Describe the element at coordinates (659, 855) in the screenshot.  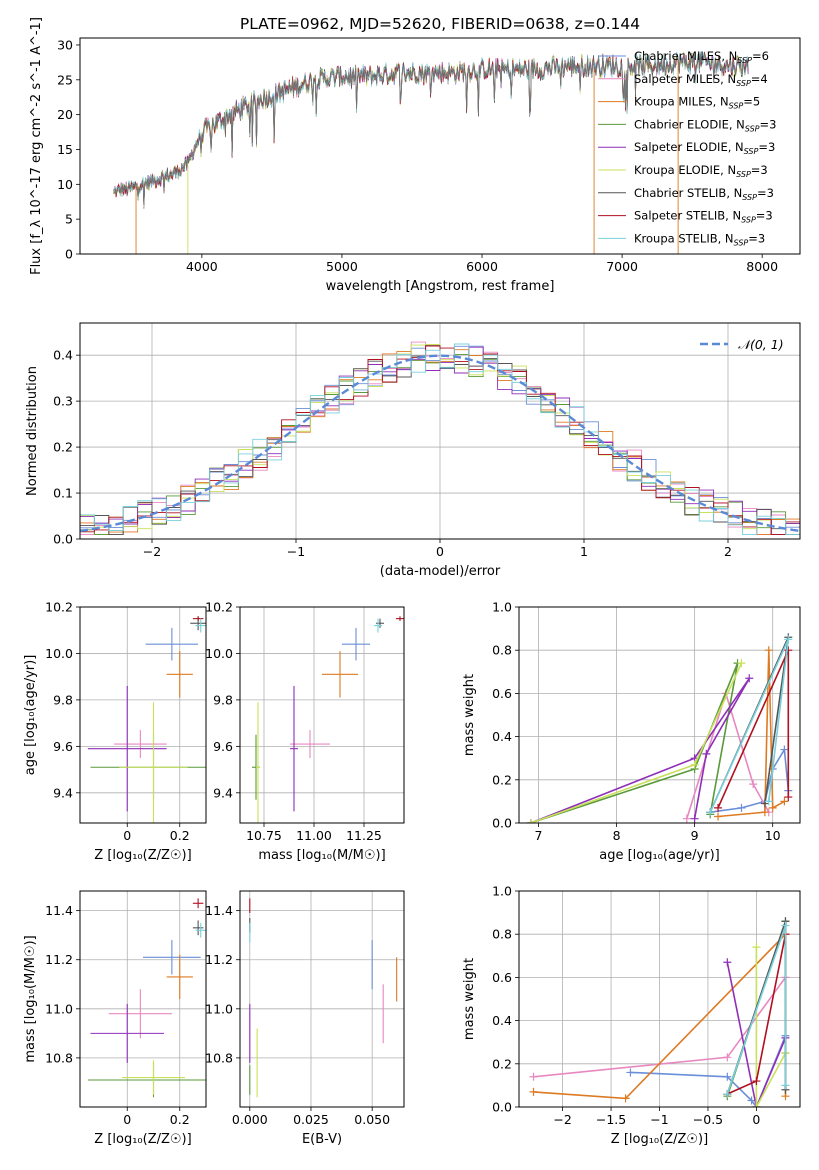
I see `x-axis-label: age [log₁₀(age/yr)]` at that location.